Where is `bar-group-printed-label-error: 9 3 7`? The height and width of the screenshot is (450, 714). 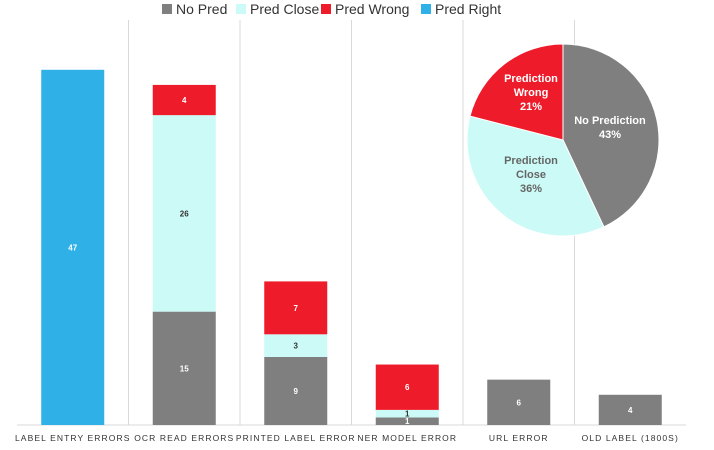 bar-group-printed-label-error: 9 3 7 is located at coordinates (296, 353).